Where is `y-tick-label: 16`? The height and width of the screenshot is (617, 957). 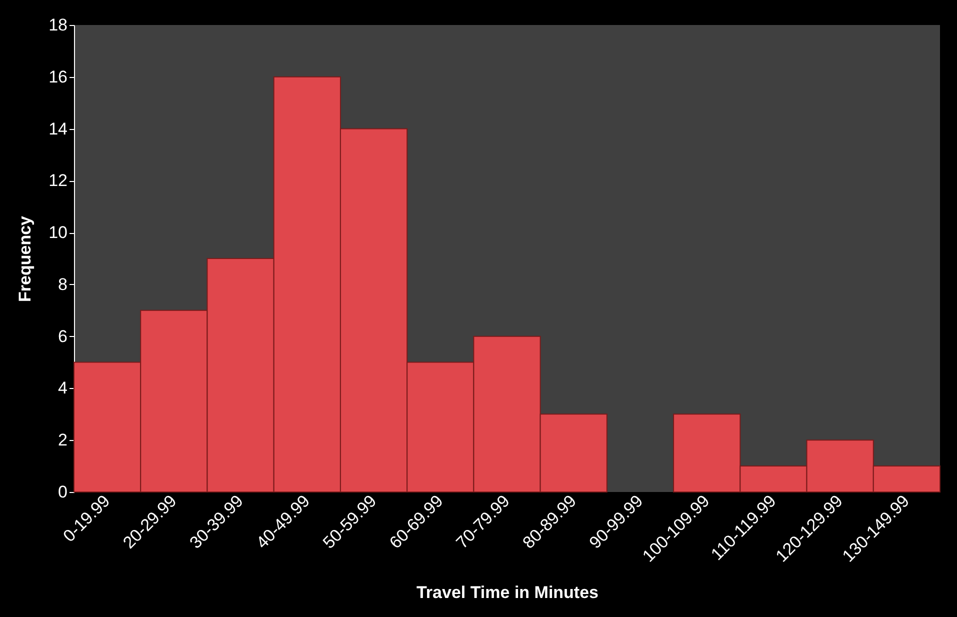 y-tick-label: 16 is located at coordinates (58, 76).